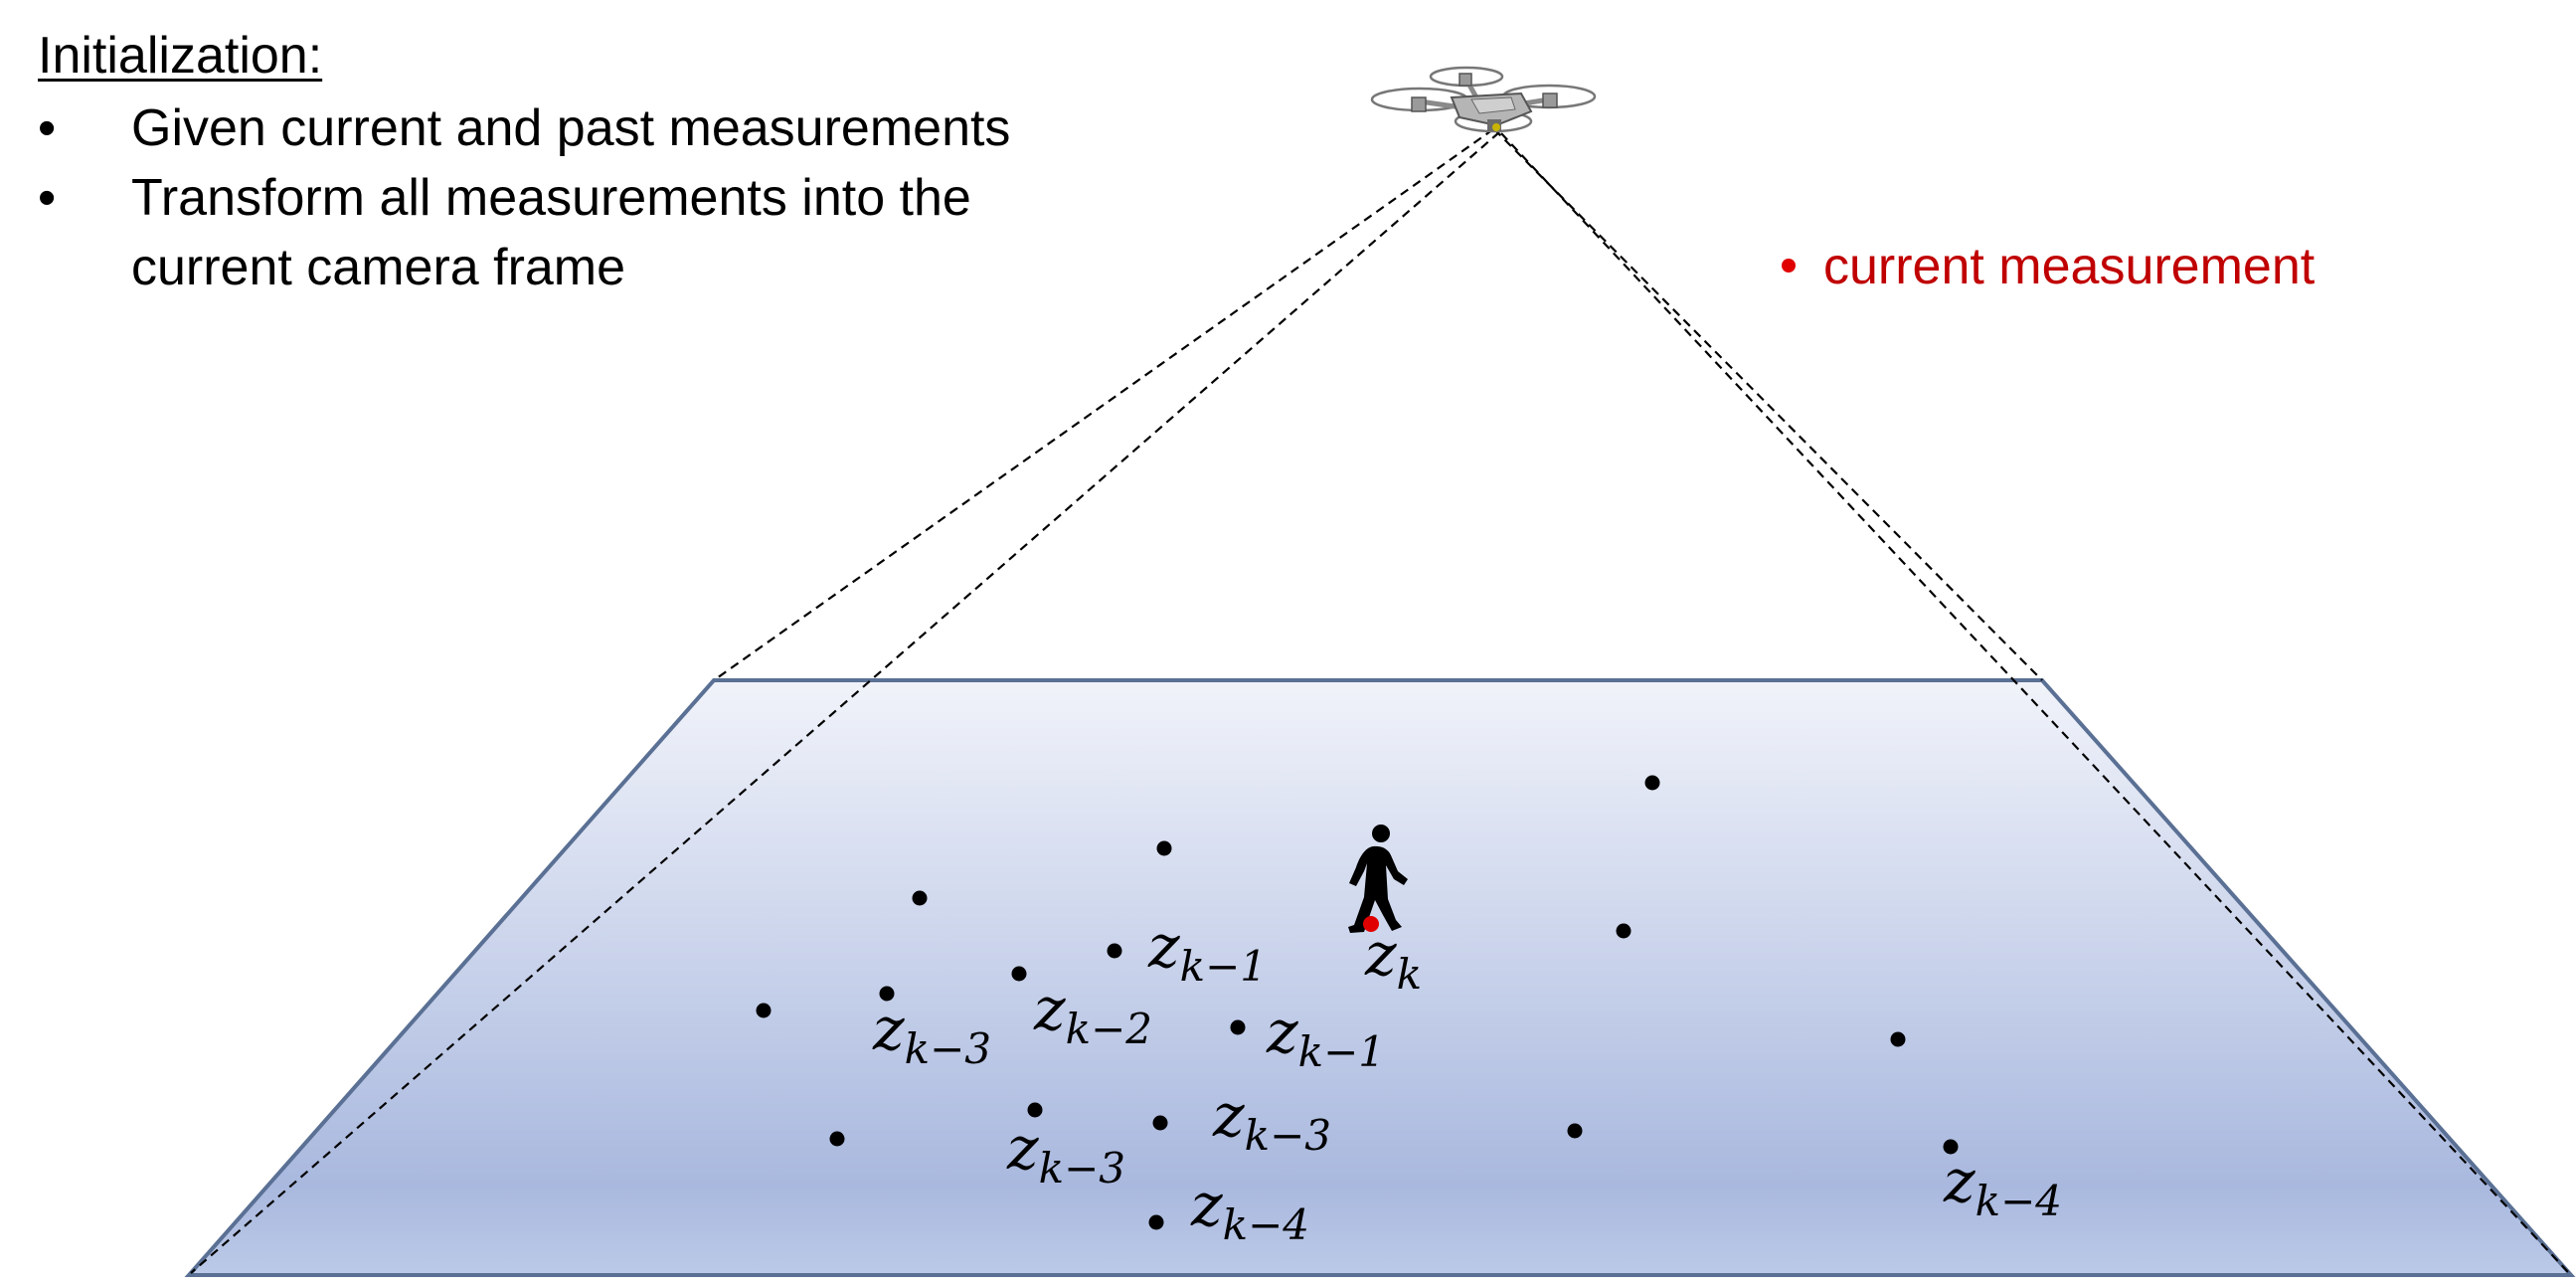 The height and width of the screenshot is (1285, 2576). What do you see at coordinates (2069, 266) in the screenshot?
I see `legend-label: current measurement` at bounding box center [2069, 266].